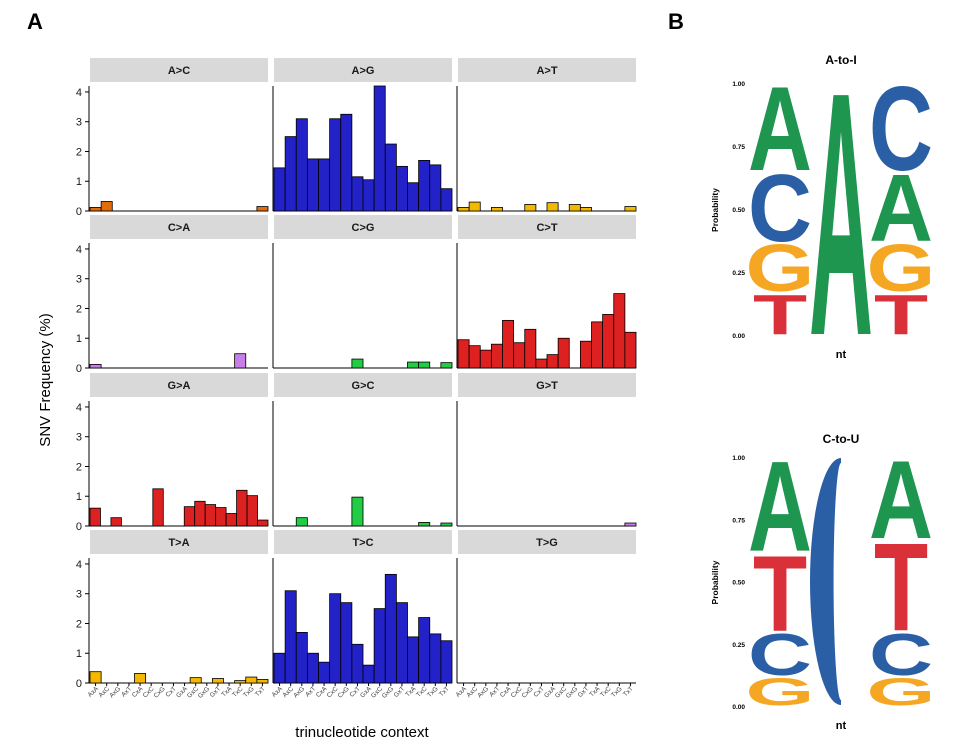 The image size is (965, 754). I want to click on facet-title: C>T, so click(546, 228).